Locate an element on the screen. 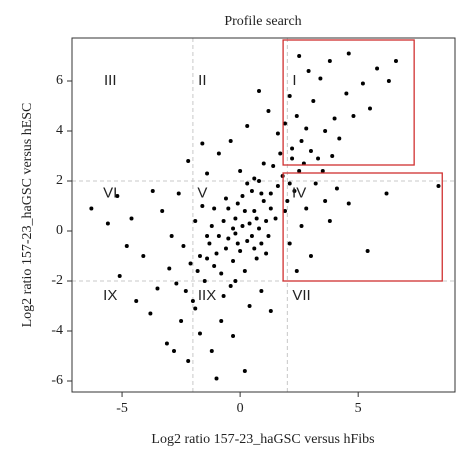 The height and width of the screenshot is (466, 474). x-axis-label: Log2 ratio 157-23_haGSC versus hFibs is located at coordinates (262, 439).